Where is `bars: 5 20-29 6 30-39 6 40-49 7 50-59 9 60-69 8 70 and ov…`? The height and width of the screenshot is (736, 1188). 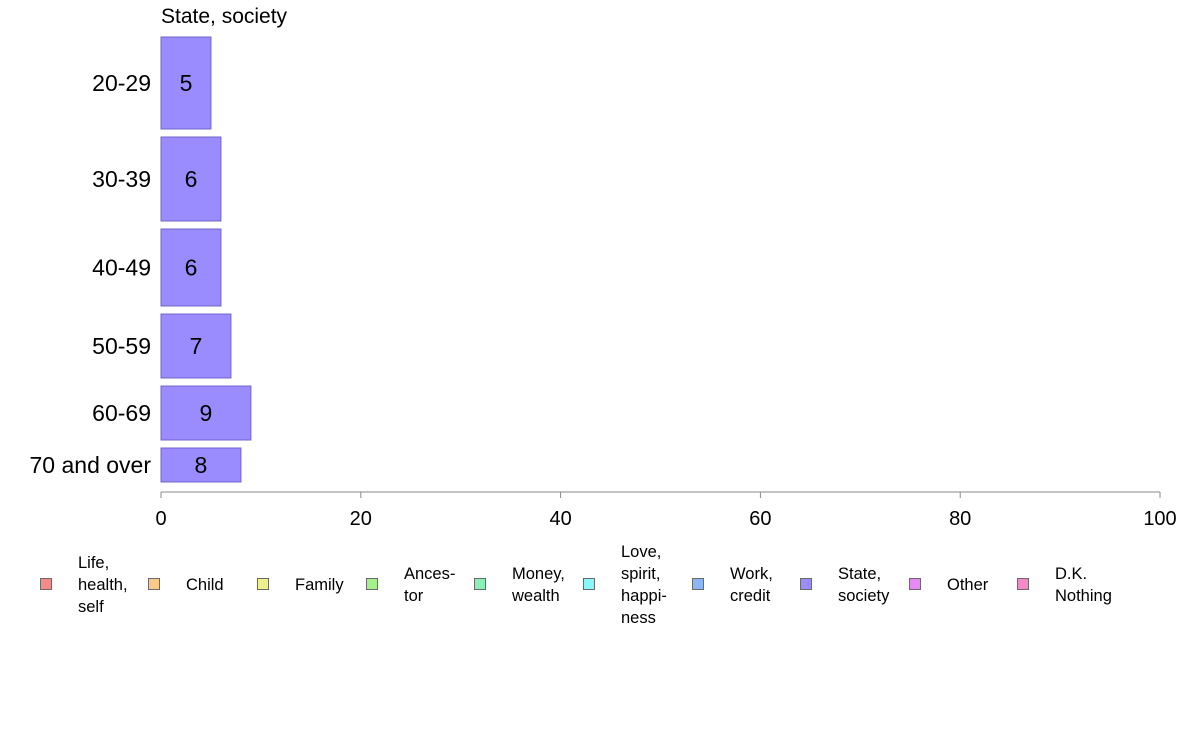
bars: 5 20-29 6 30-39 6 40-49 7 50-59 9 60-69 8 70 and ov… is located at coordinates (141, 259).